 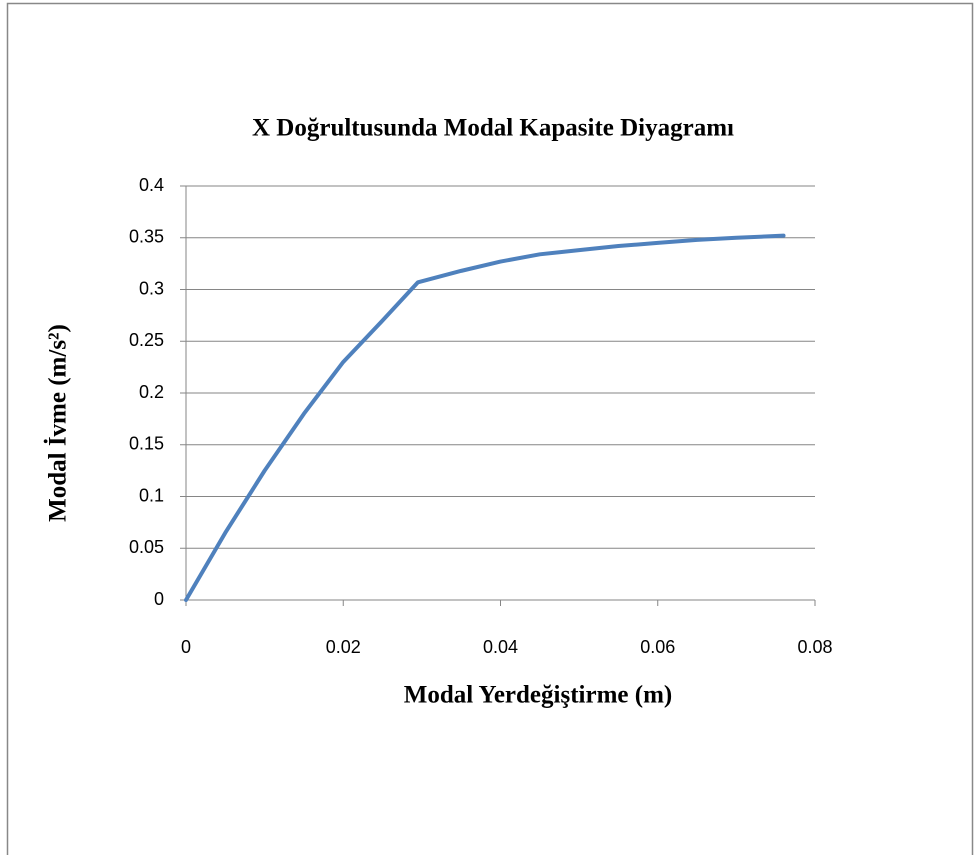 What do you see at coordinates (159, 599) in the screenshot?
I see `y-tick-label: 0` at bounding box center [159, 599].